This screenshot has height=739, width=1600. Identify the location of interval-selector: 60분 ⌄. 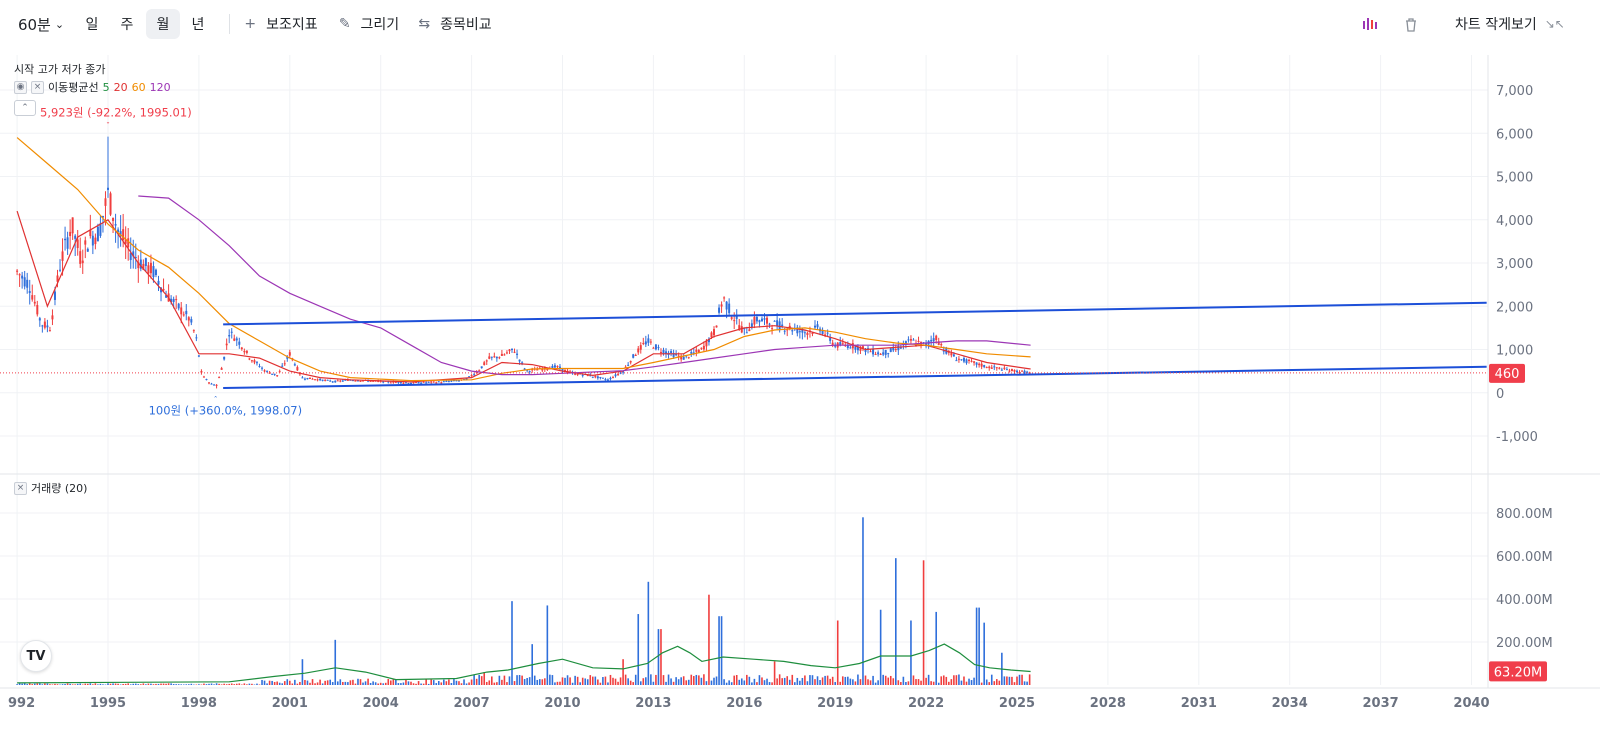
(41, 24).